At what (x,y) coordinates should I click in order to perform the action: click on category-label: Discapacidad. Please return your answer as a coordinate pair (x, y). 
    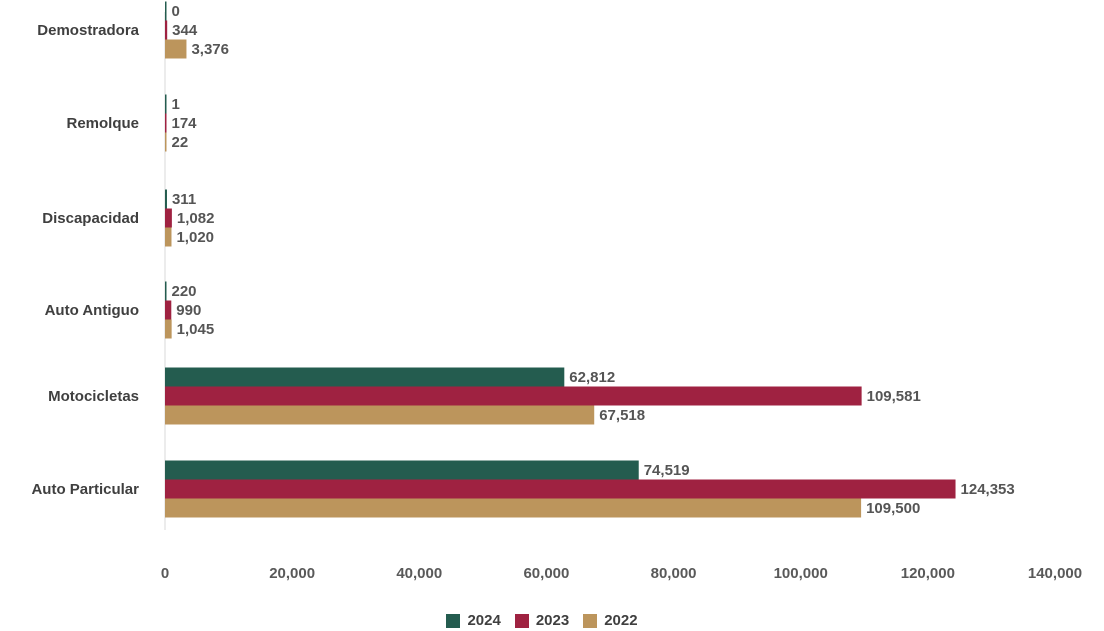
    Looking at the image, I should click on (90, 218).